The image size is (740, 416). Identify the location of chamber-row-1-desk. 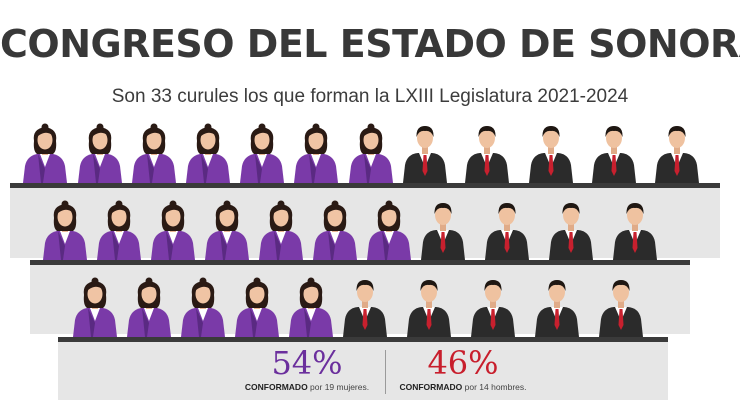
(365, 185).